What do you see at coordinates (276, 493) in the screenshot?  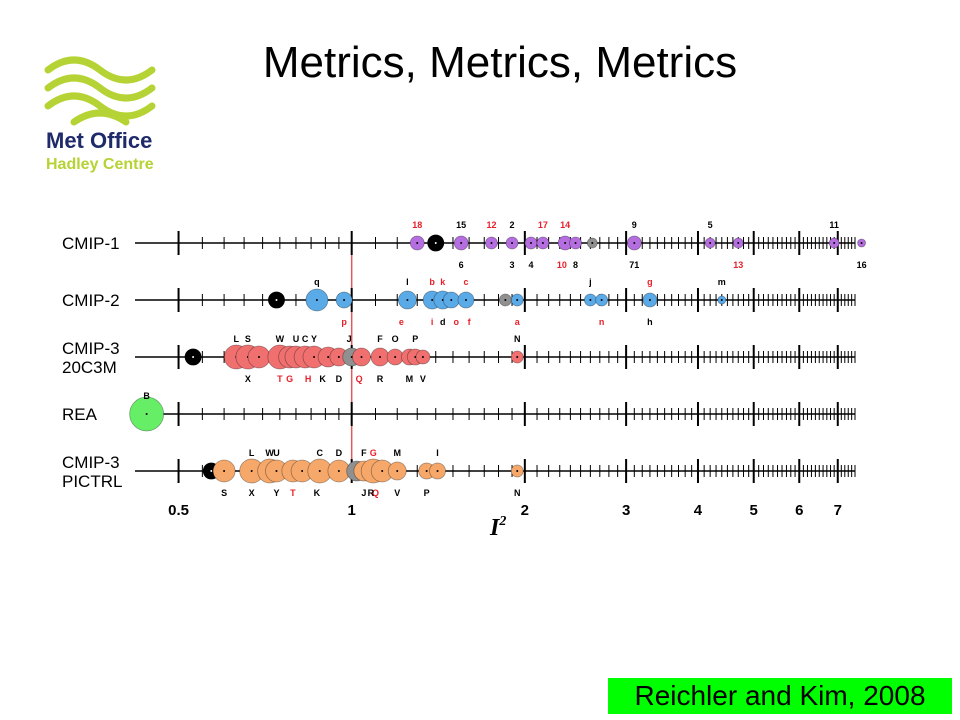 I see `model-label: Y` at bounding box center [276, 493].